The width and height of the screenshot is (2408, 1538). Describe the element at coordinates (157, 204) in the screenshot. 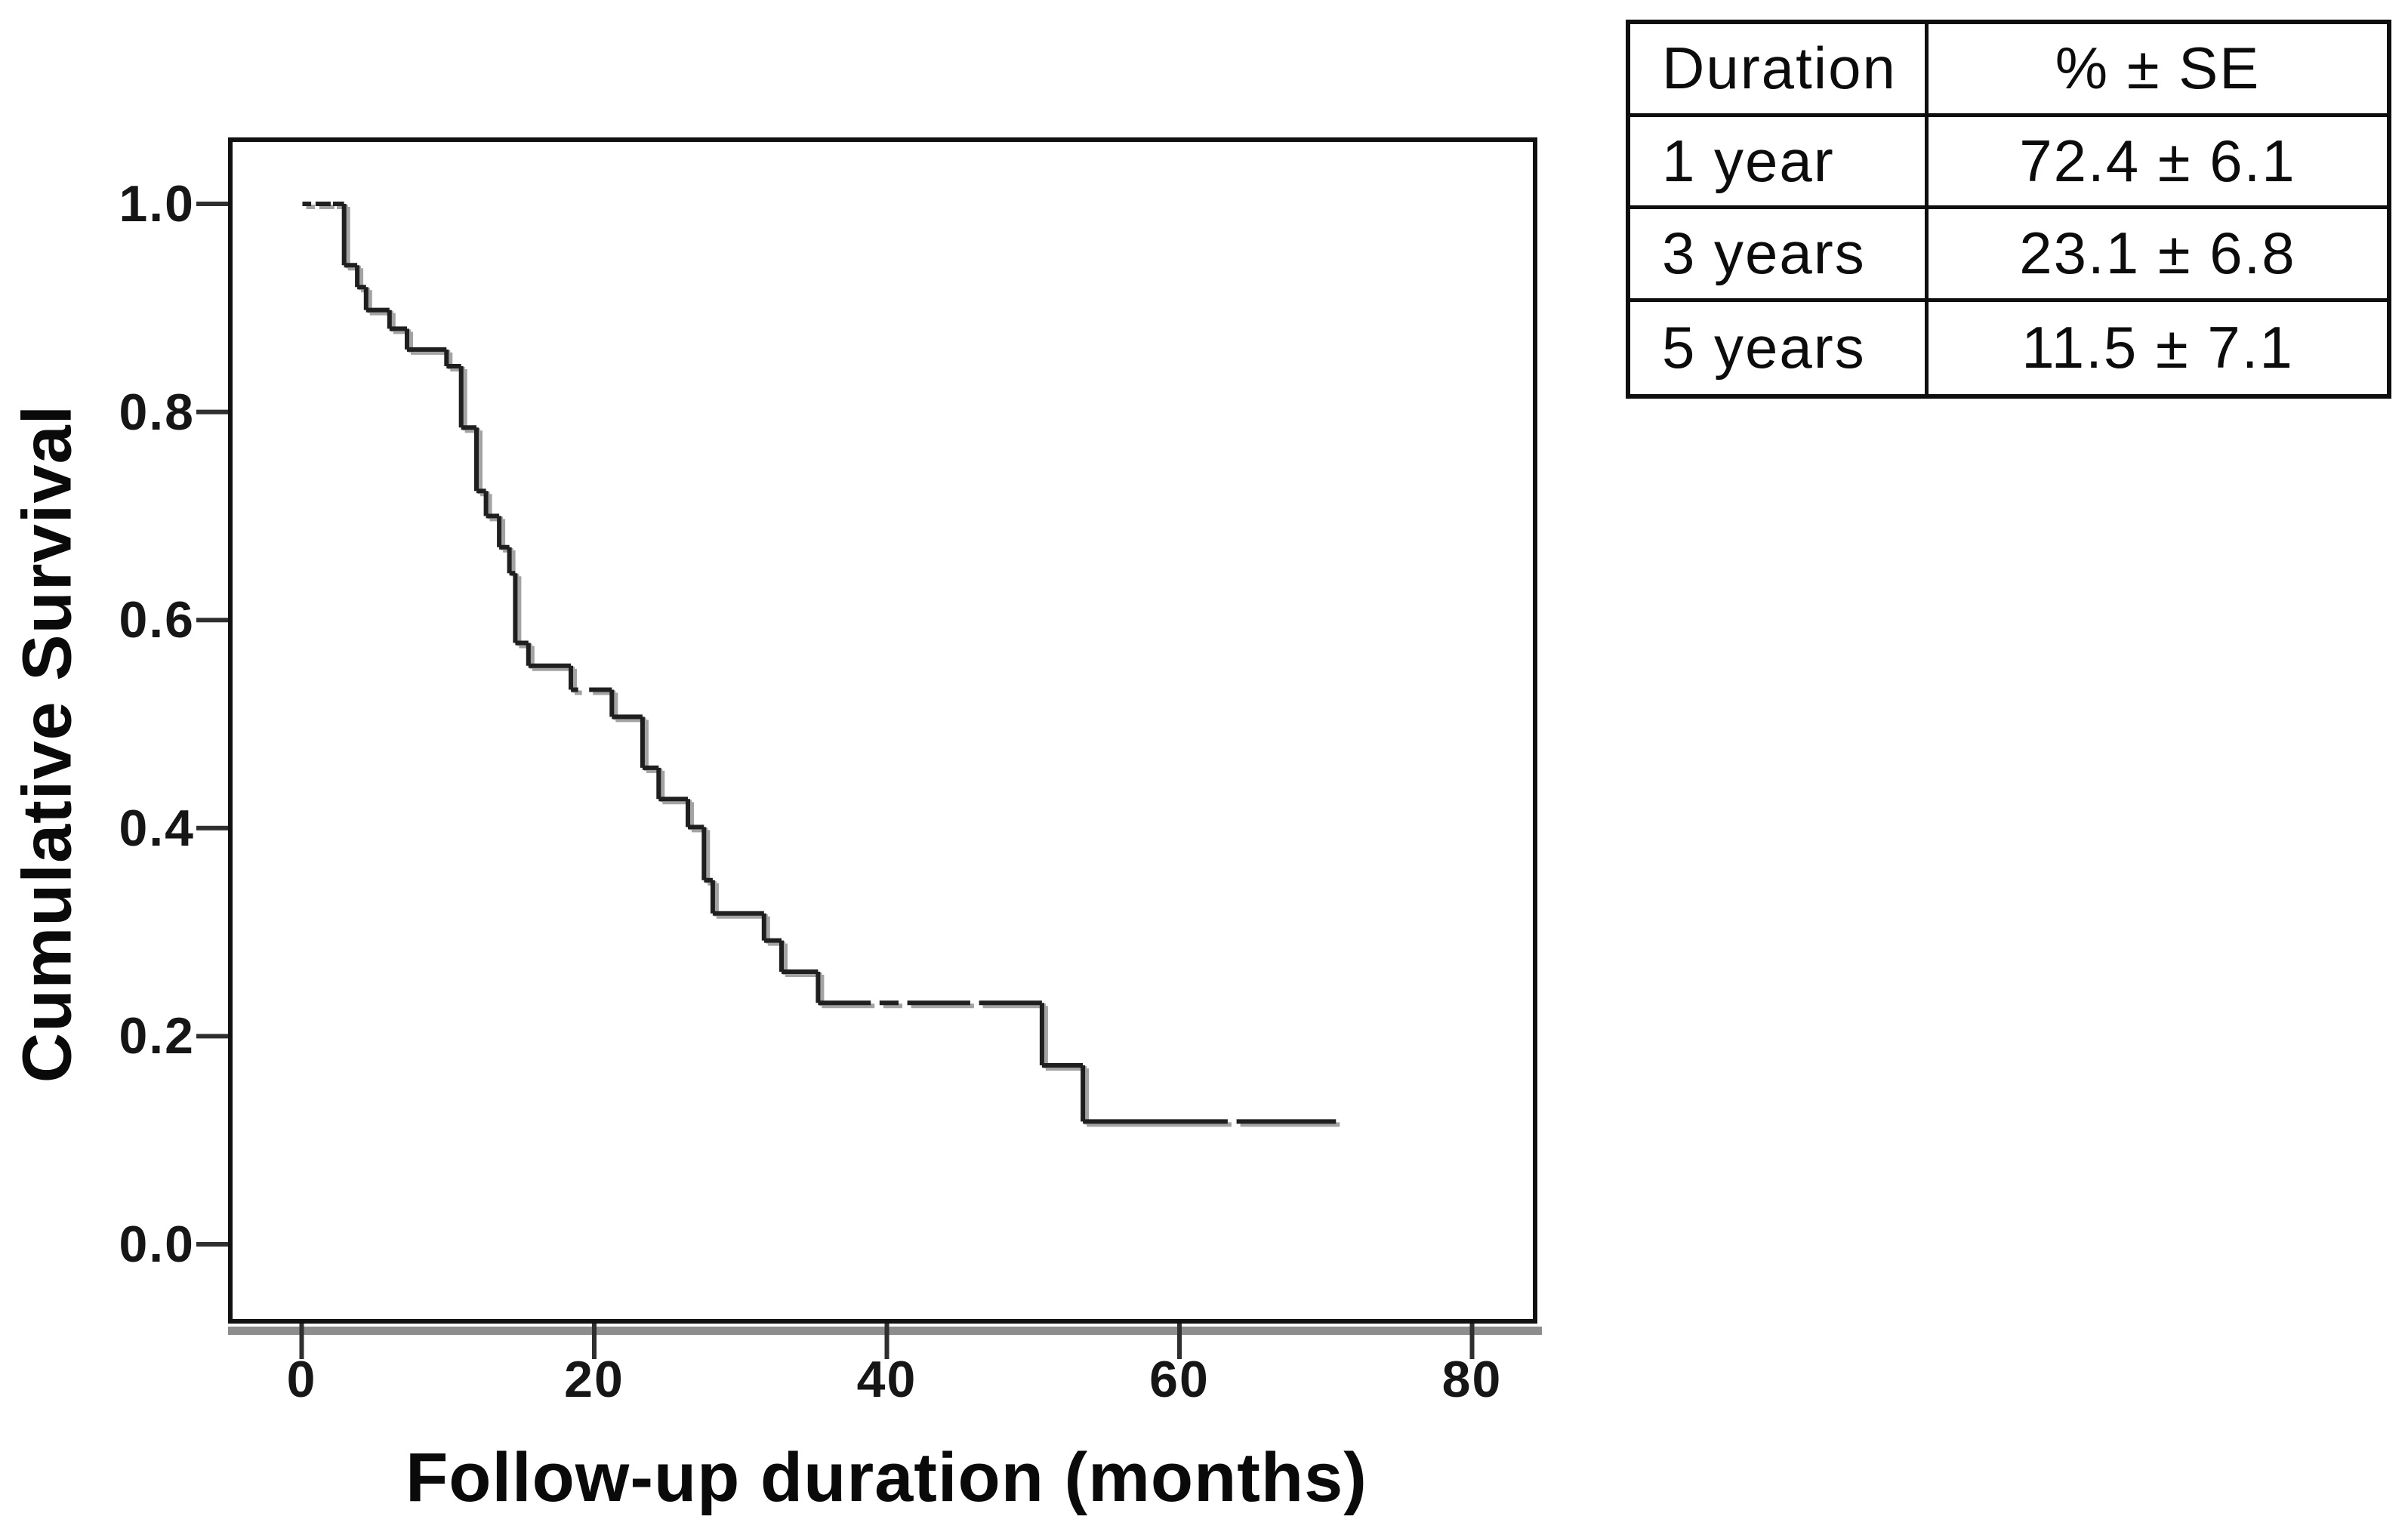

I see `y-tick-label: 1.0` at that location.